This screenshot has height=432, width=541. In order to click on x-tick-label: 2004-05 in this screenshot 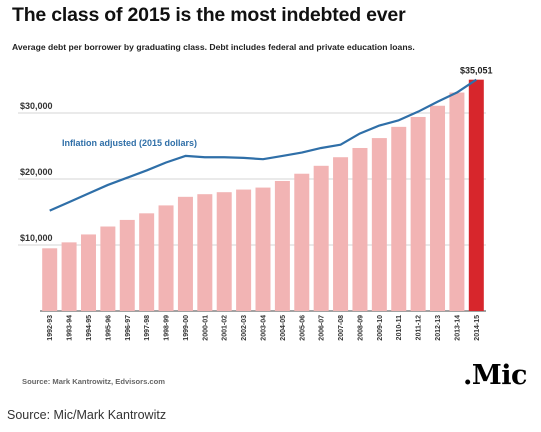, I will do `click(283, 328)`.